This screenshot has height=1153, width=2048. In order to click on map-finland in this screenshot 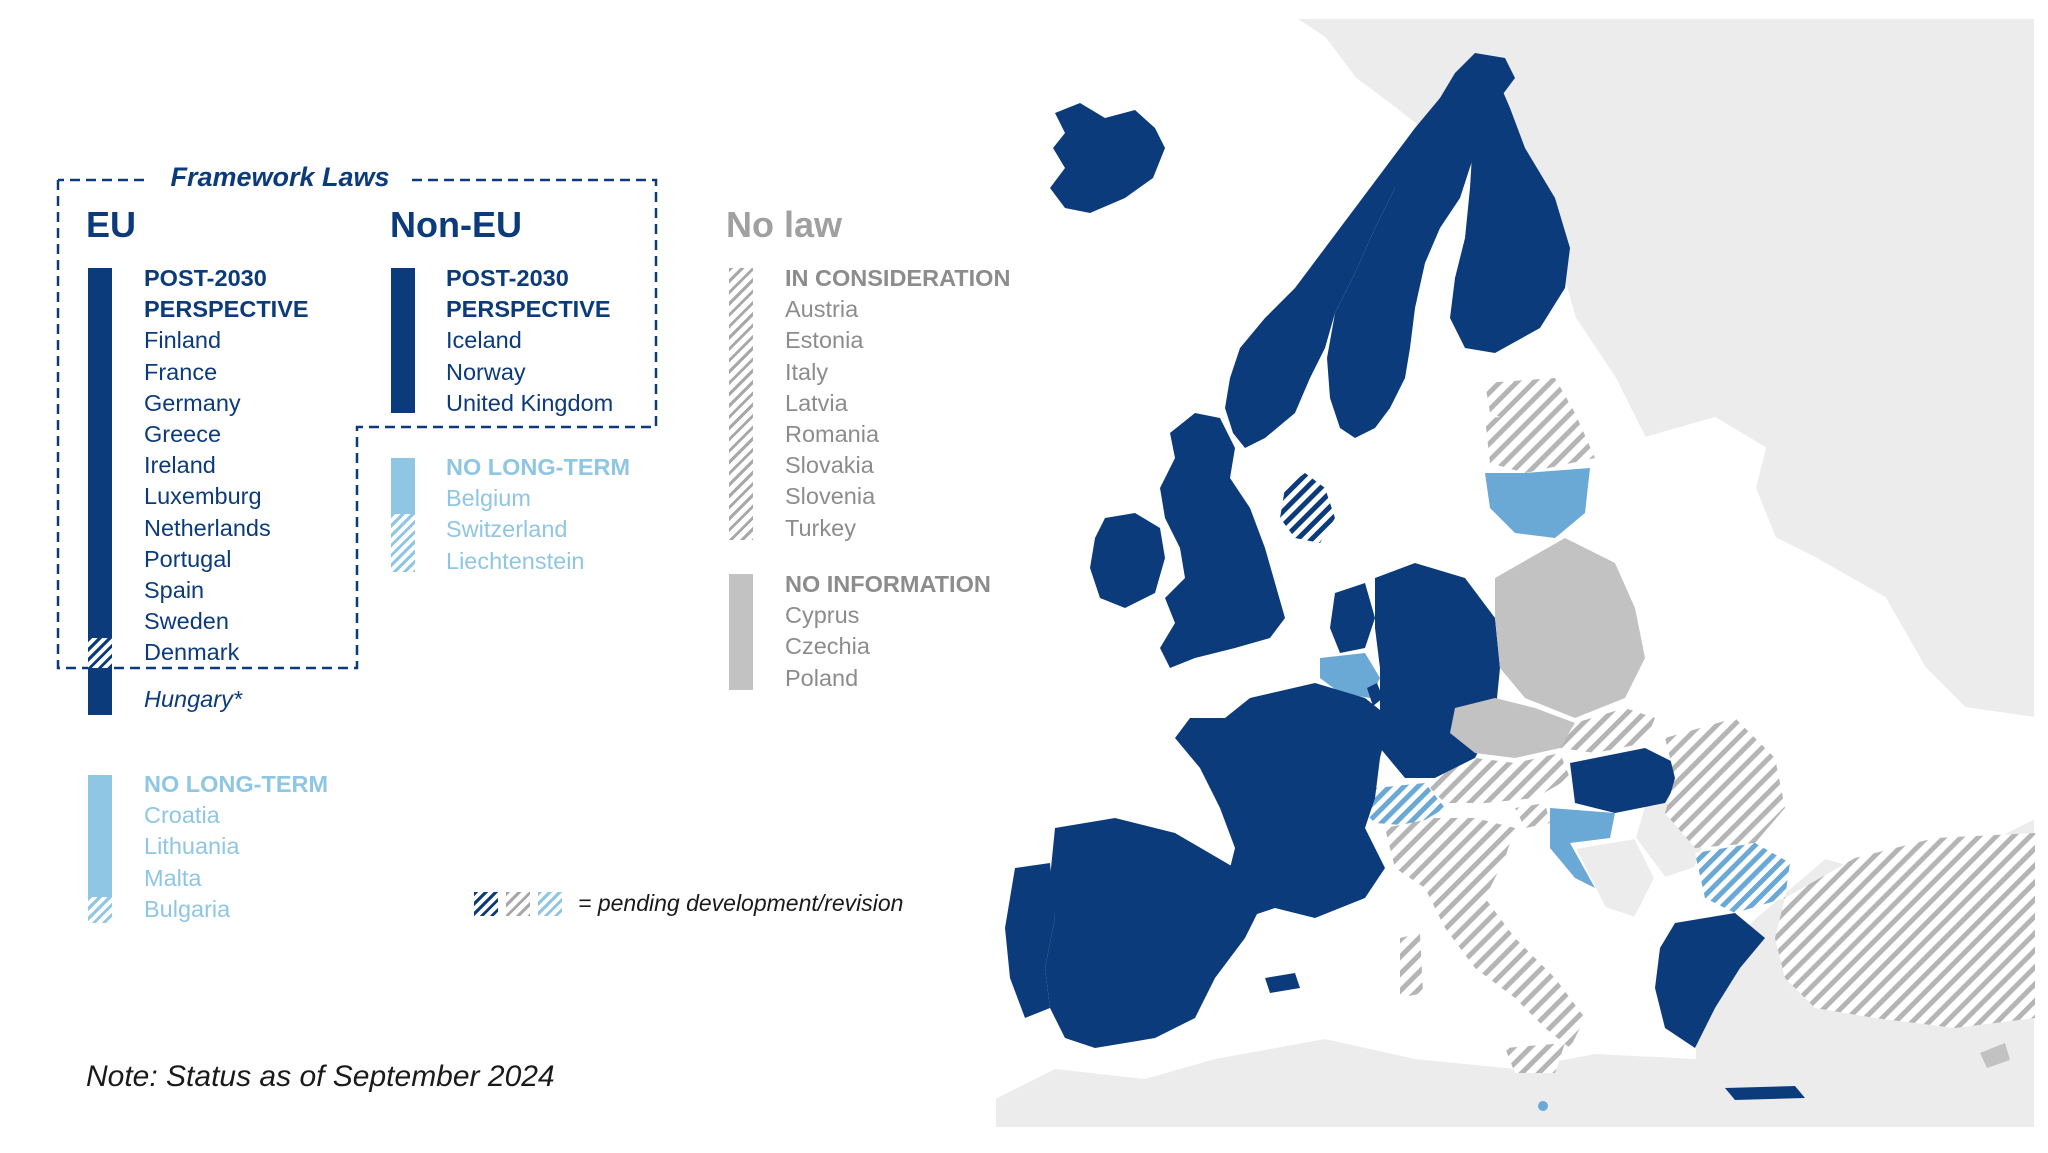, I will do `click(1510, 213)`.